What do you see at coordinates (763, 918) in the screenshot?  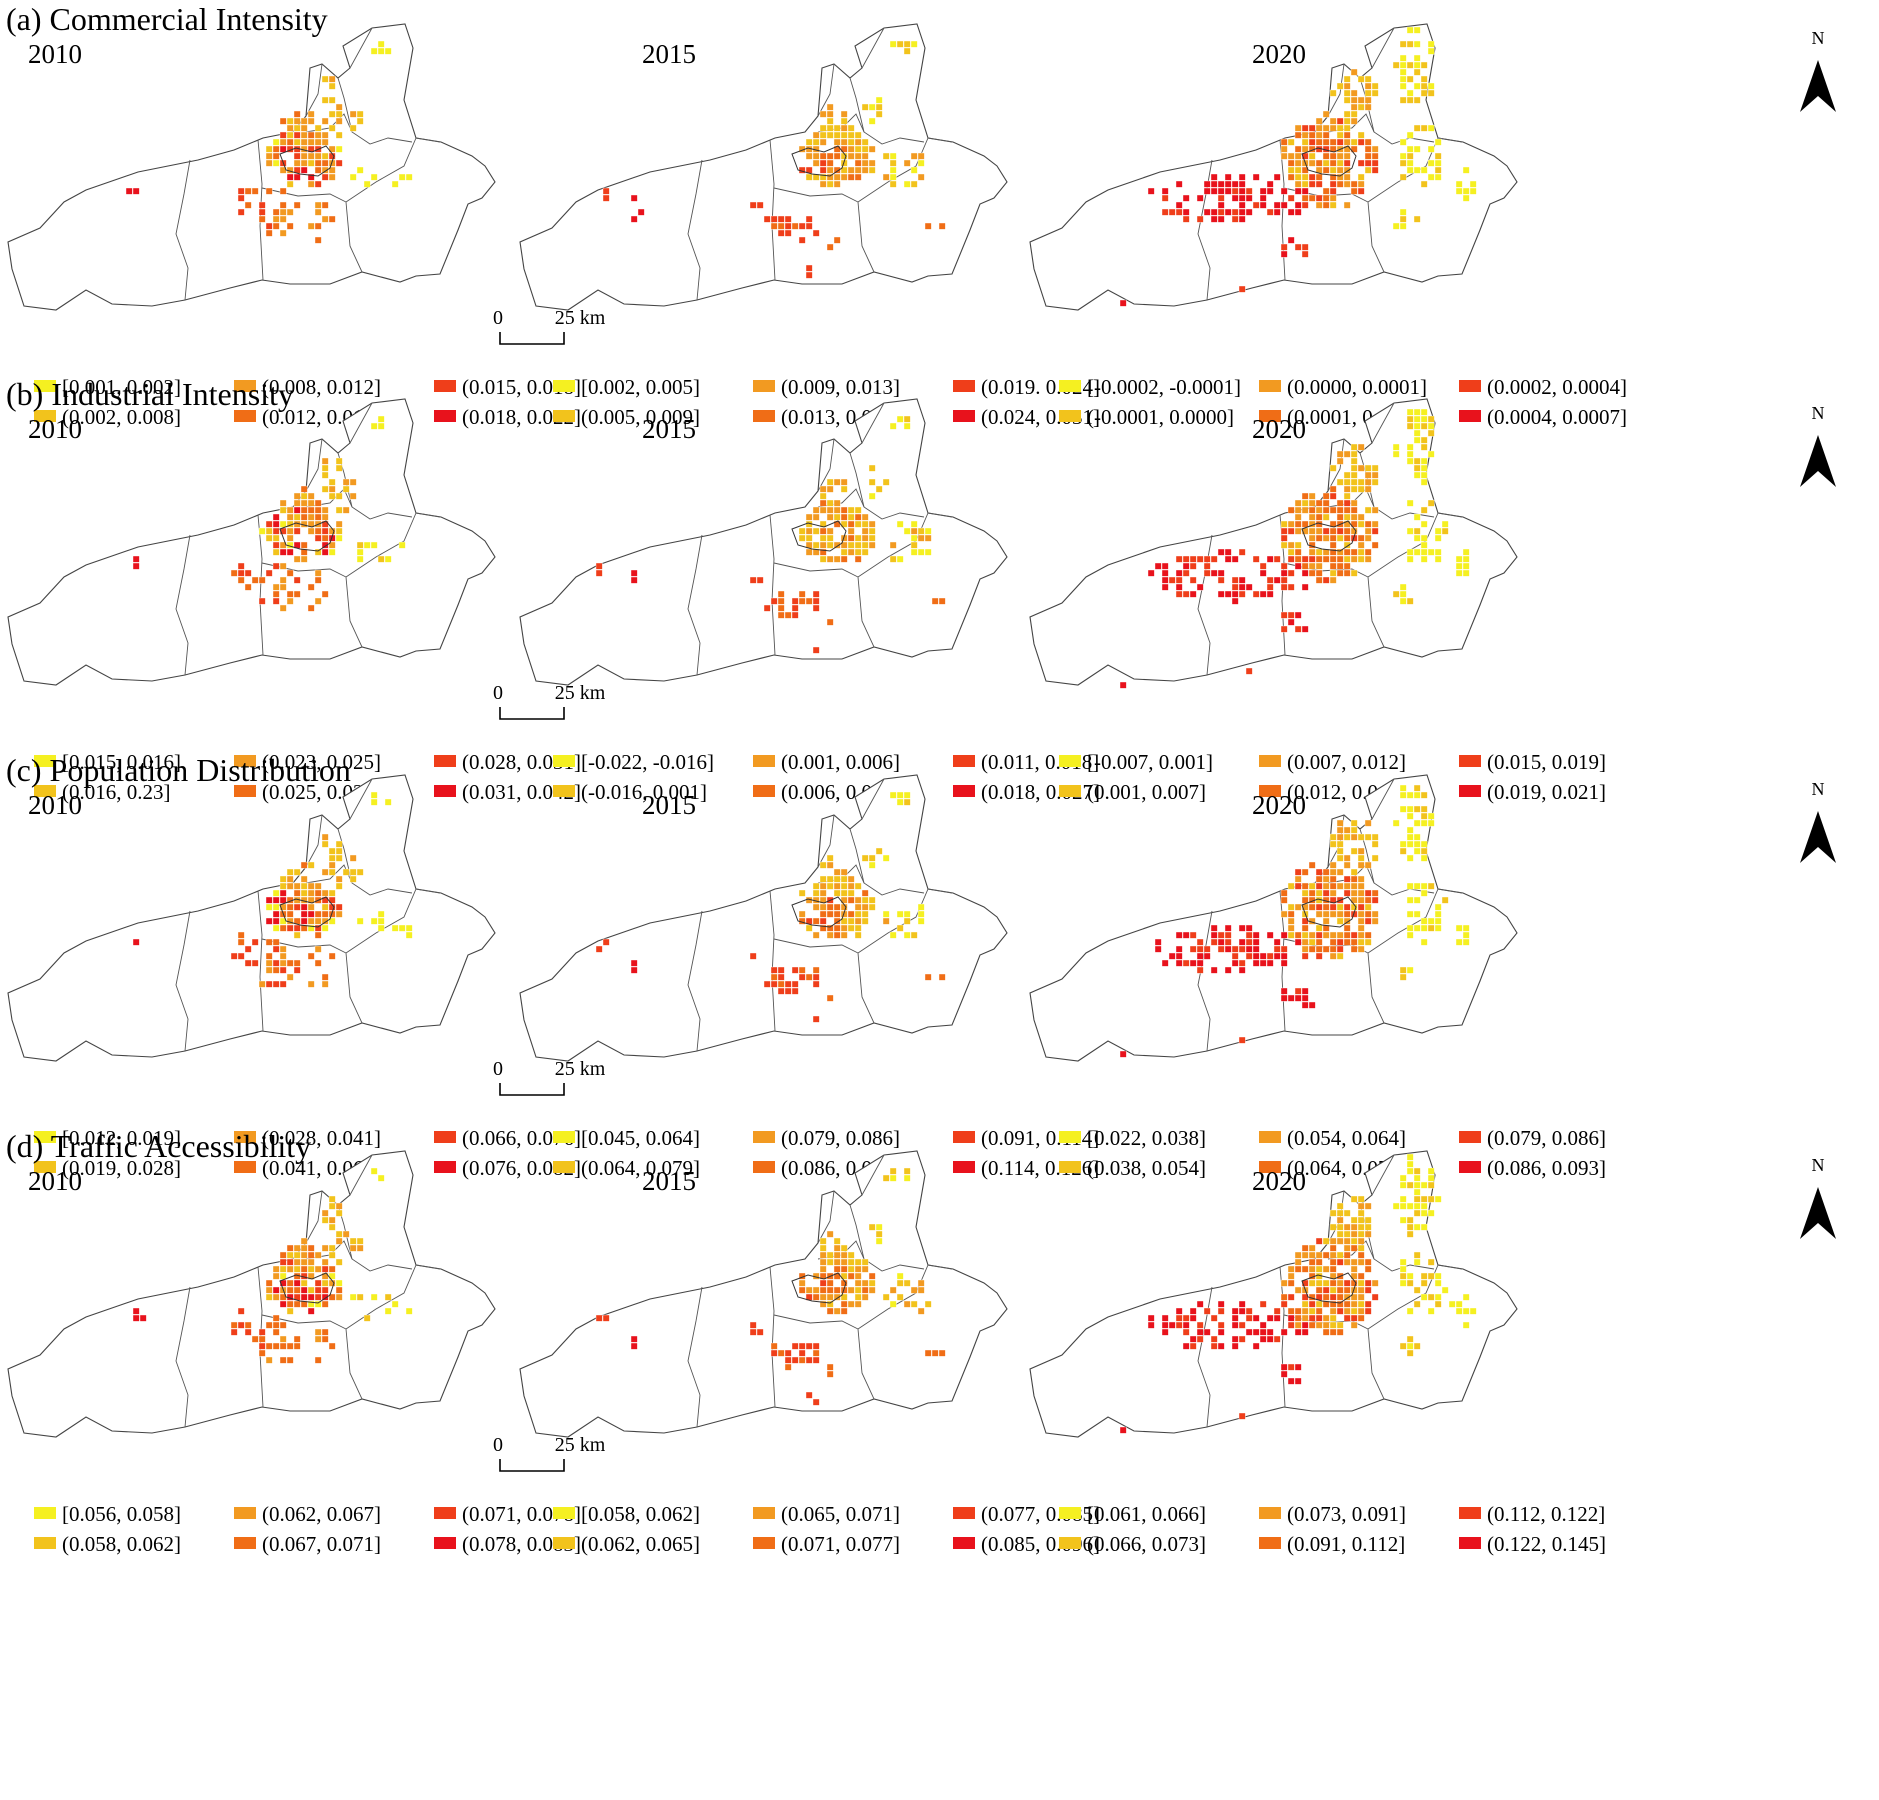 I see `map-2015` at bounding box center [763, 918].